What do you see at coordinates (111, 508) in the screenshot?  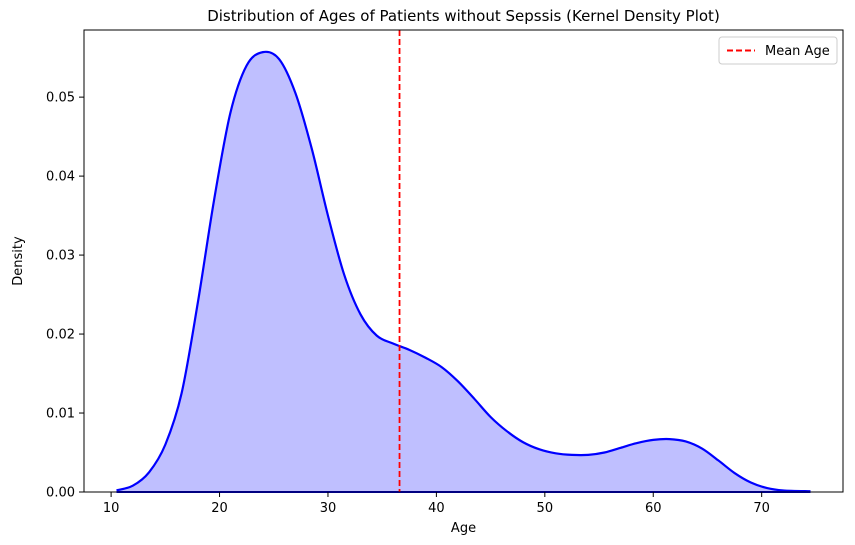 I see `x-tick-label: 10` at bounding box center [111, 508].